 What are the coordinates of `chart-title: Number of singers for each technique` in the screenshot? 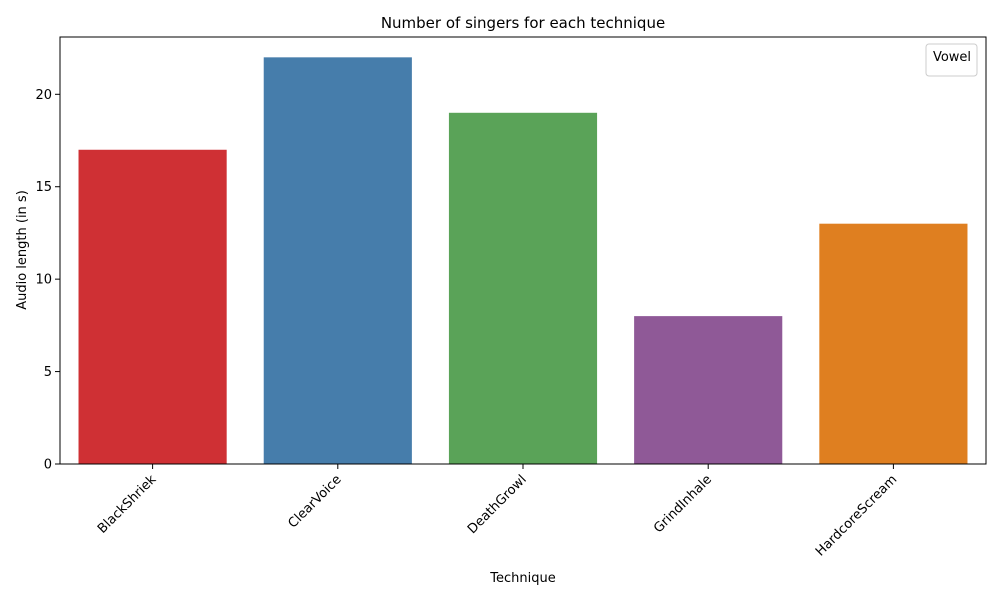 It's located at (523, 23).